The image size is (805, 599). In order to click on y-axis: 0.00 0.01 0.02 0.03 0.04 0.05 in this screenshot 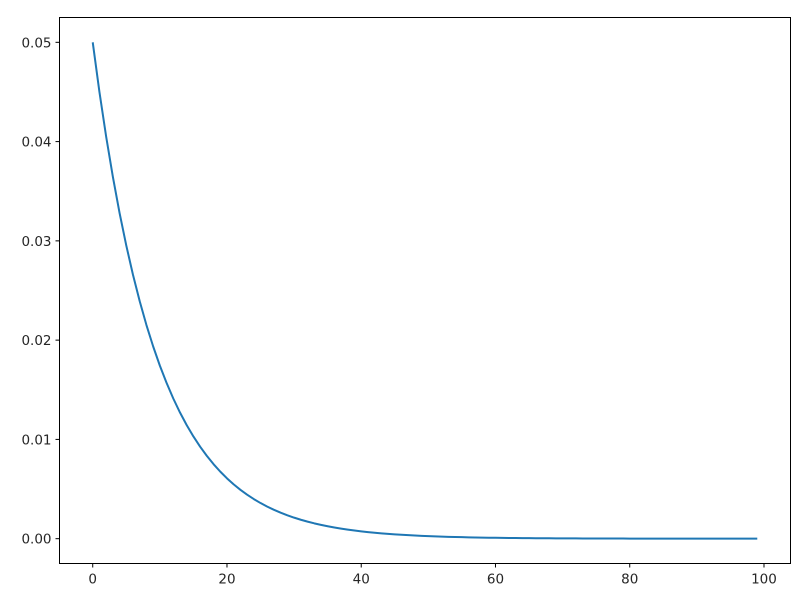, I will do `click(40, 291)`.